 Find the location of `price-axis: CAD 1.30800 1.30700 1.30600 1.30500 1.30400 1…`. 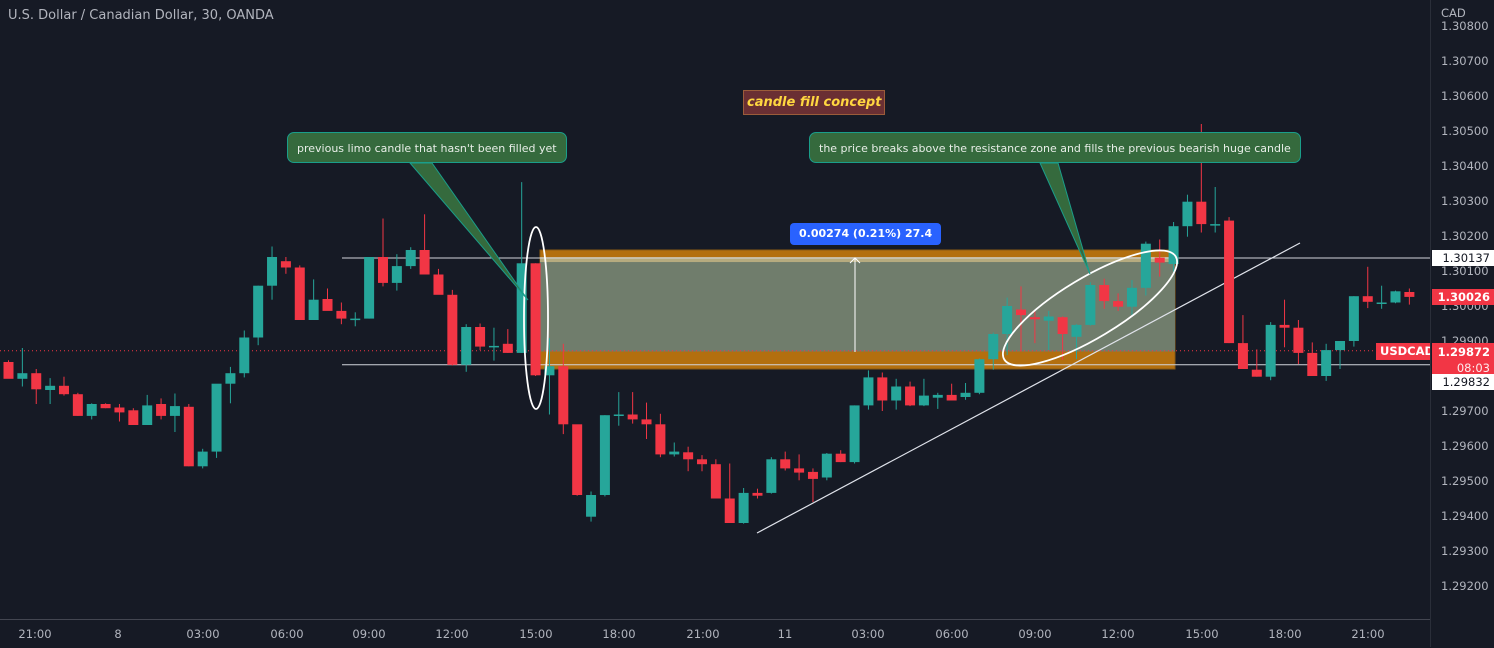

price-axis: CAD 1.30800 1.30700 1.30600 1.30500 1.30400 1… is located at coordinates (1462, 323).